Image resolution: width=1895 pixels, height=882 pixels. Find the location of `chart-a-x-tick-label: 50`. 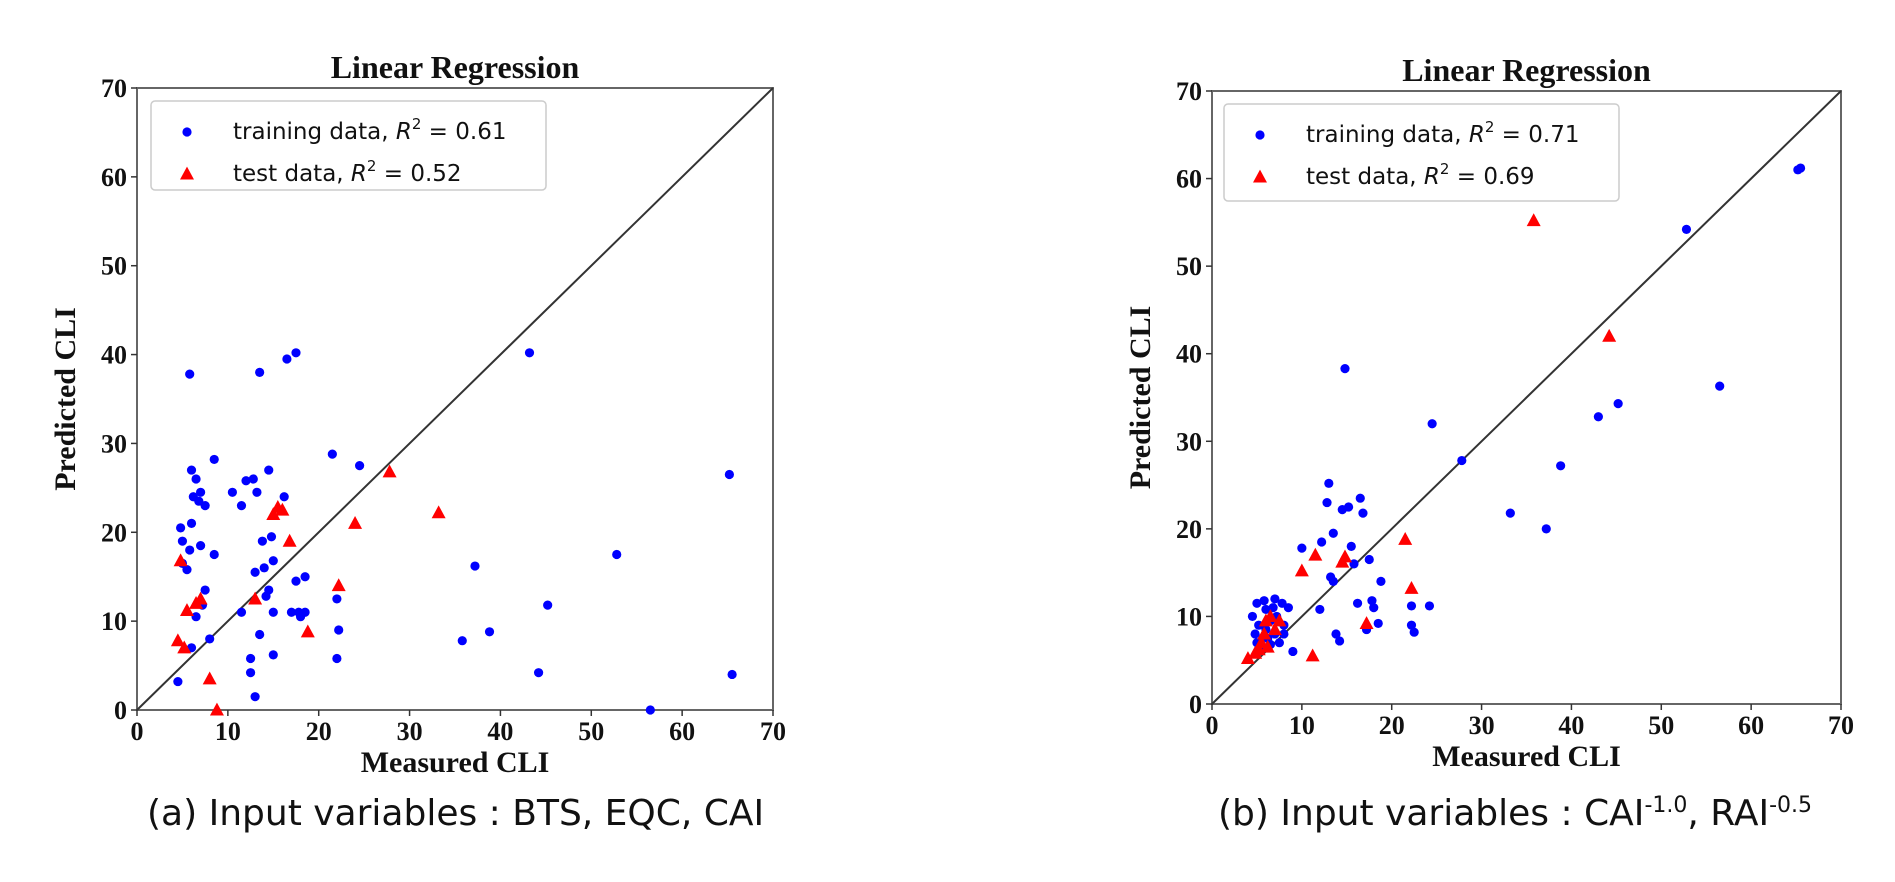

chart-a-x-tick-label: 50 is located at coordinates (591, 731).